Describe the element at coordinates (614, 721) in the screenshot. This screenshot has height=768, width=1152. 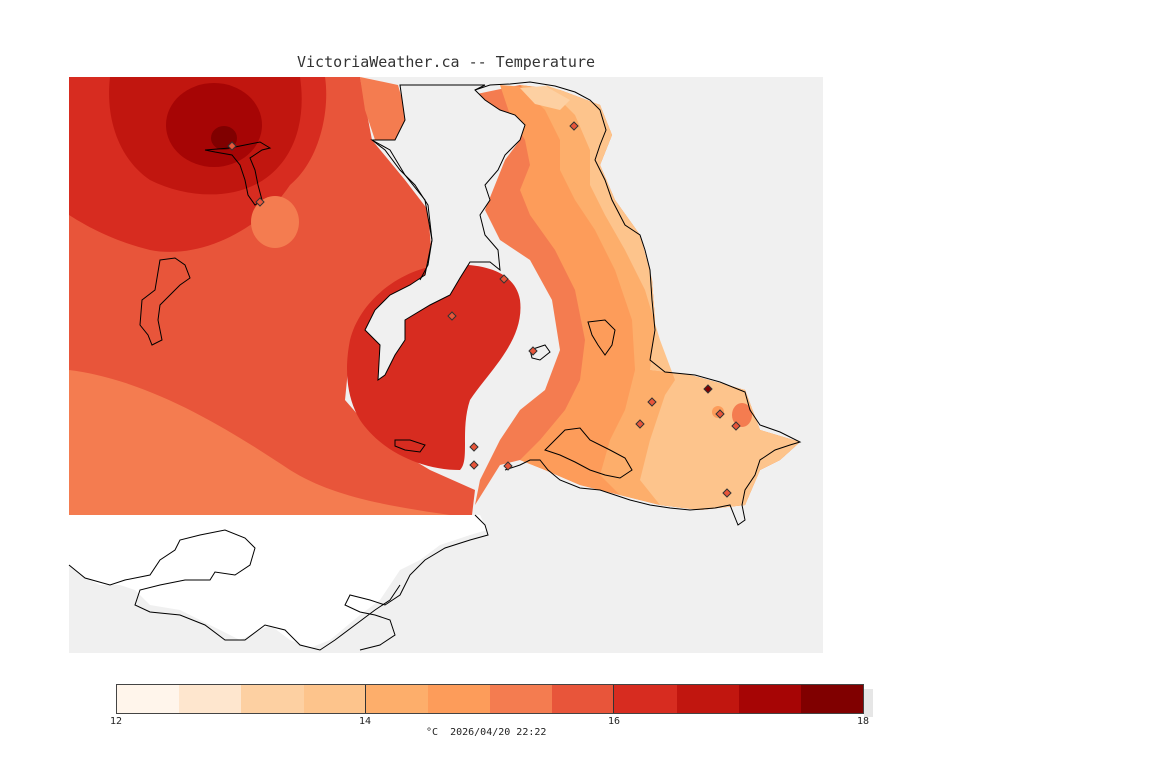
I see `legend-tick: 16` at that location.